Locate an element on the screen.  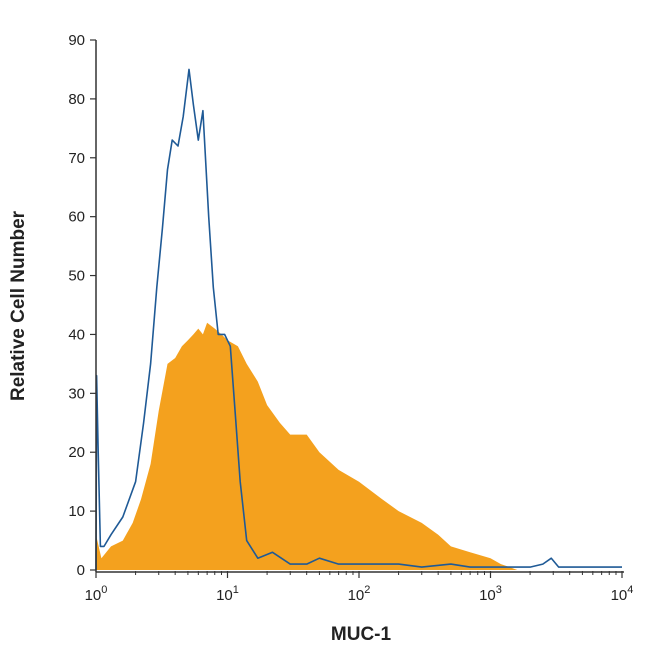
y-tick-label: 0 is located at coordinates (81, 570).